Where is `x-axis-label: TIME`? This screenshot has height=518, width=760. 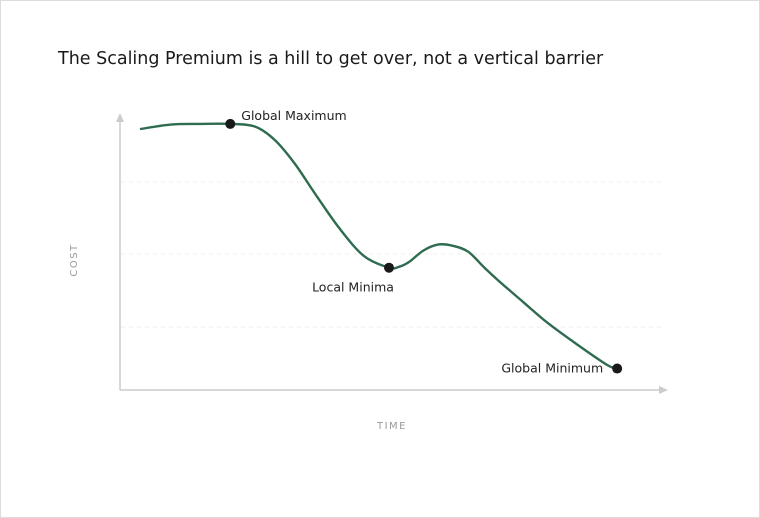 x-axis-label: TIME is located at coordinates (391, 426).